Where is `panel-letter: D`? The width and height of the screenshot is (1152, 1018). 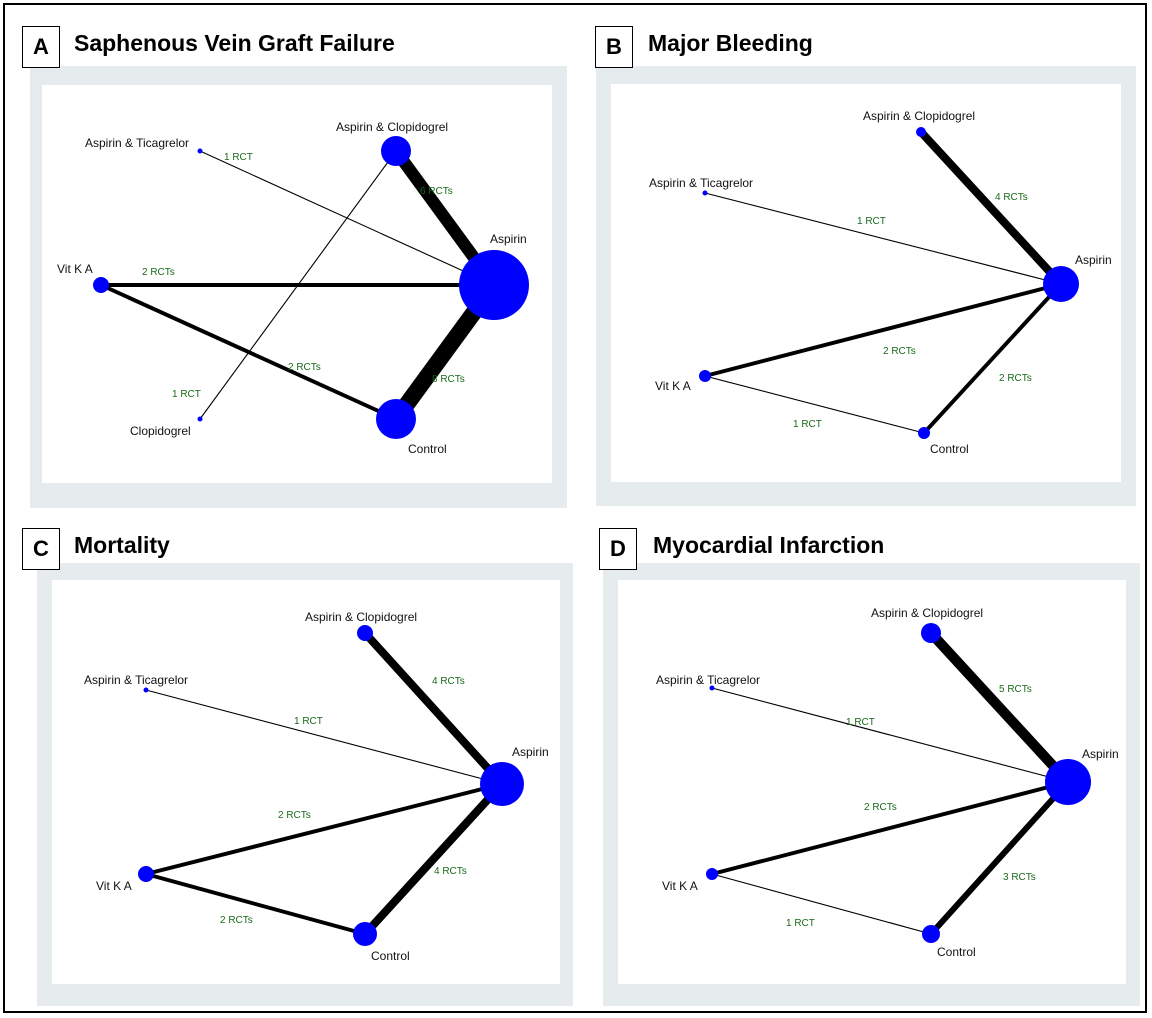
panel-letter: D is located at coordinates (618, 549).